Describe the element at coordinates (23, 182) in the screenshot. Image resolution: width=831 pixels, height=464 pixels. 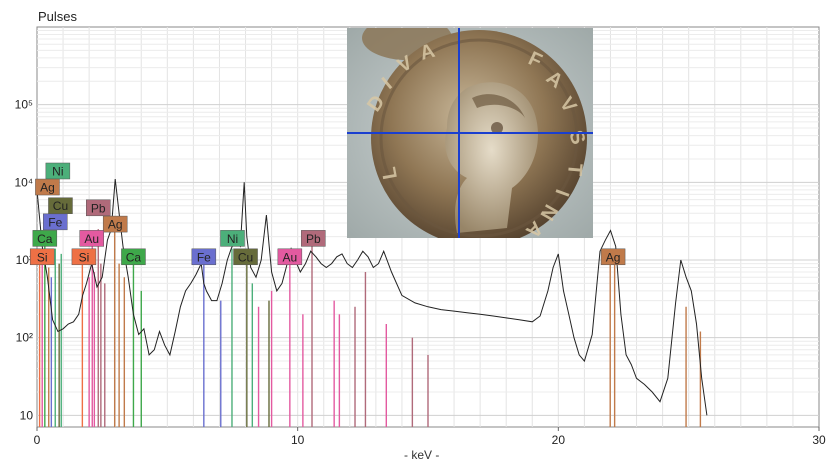
I see `y-tick-label: 10⁴` at that location.